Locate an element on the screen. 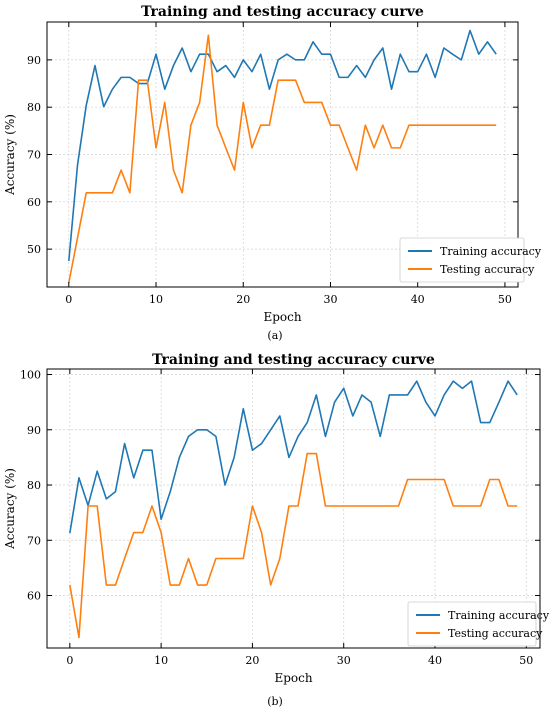  chart-0-x-tick-label: 0 is located at coordinates (68, 299).